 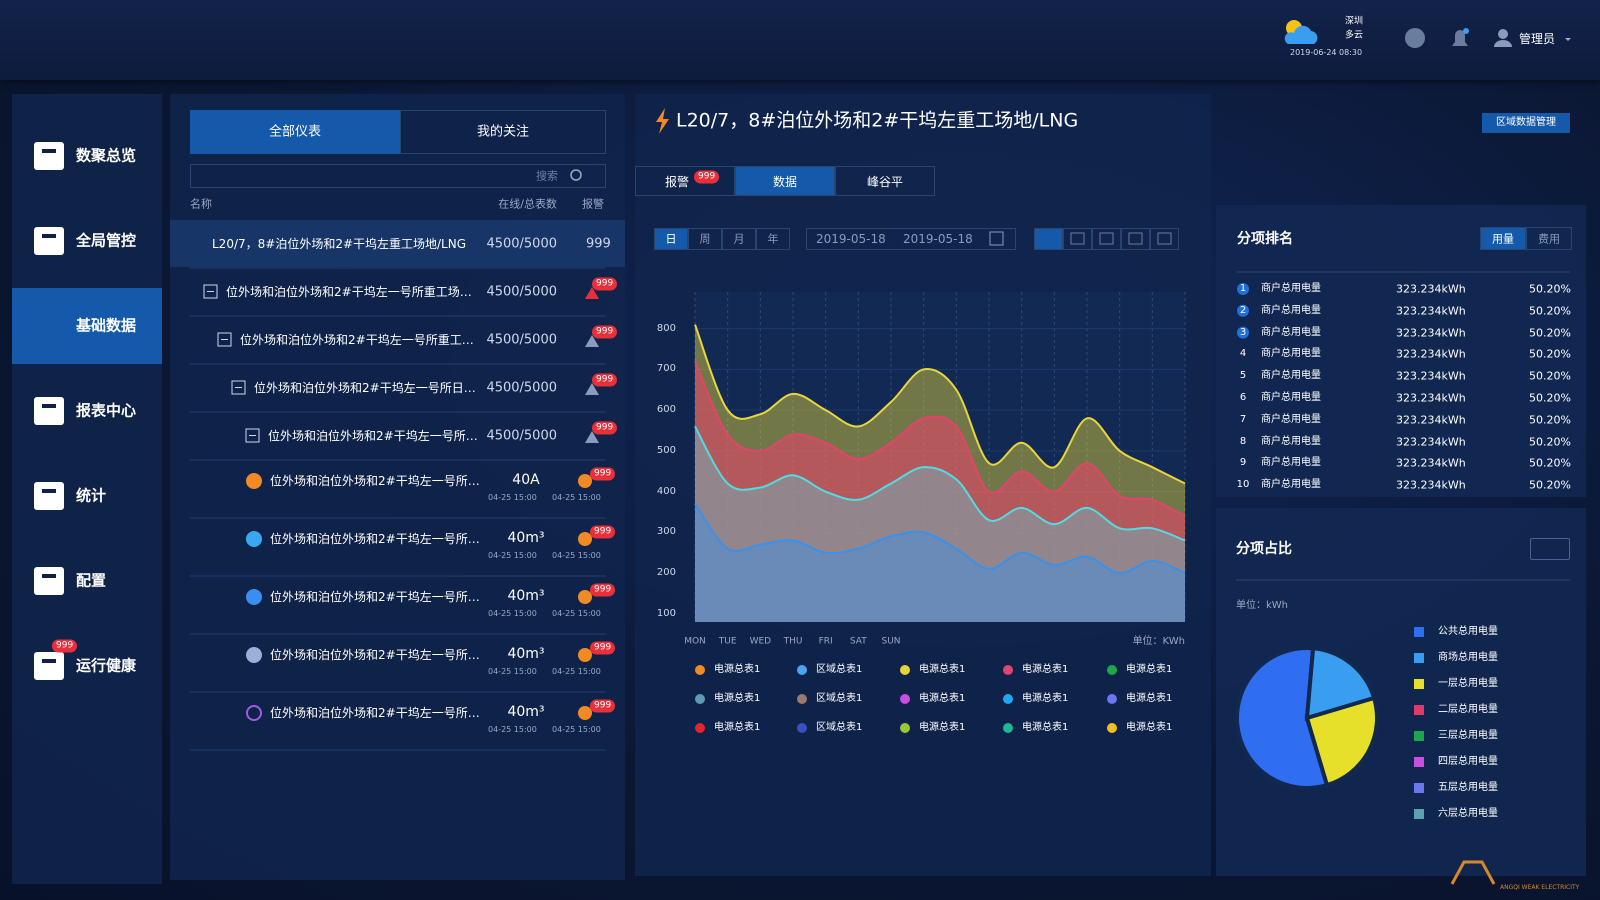 I want to click on y-tick-label: 300, so click(x=666, y=532).